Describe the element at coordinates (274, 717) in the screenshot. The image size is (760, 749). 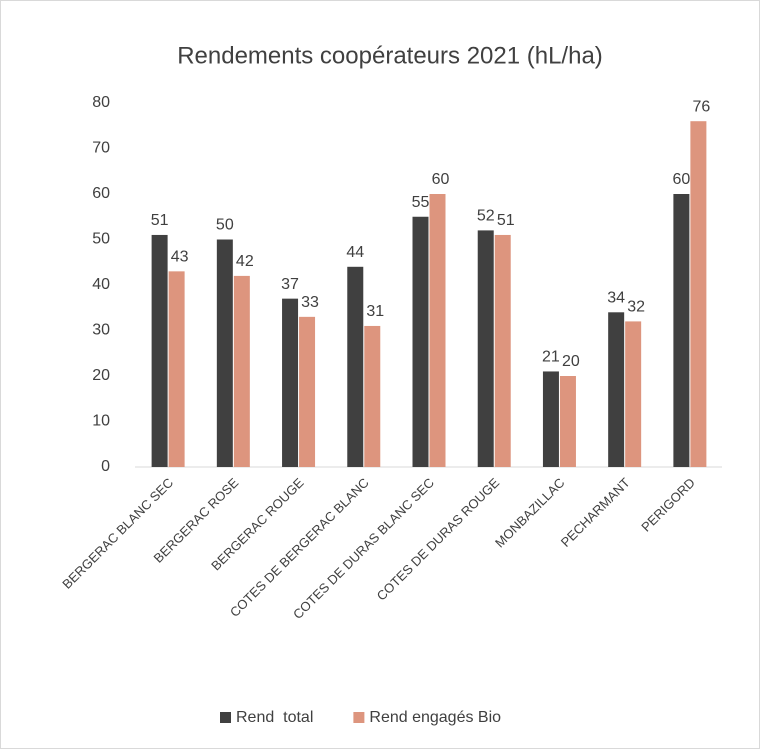
I see `legend-label: Rend total` at that location.